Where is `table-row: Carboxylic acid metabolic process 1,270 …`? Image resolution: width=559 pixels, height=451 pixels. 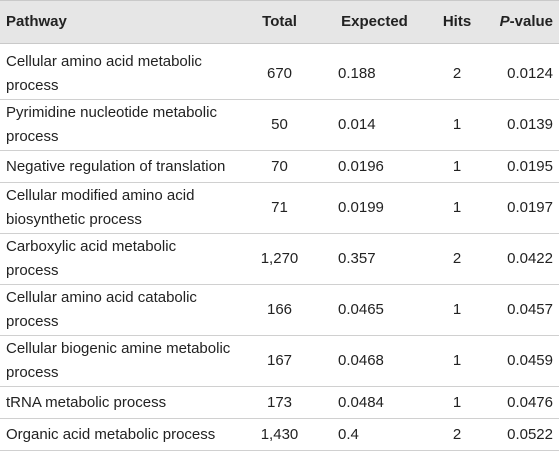 table-row: Carboxylic acid metabolic process 1,270 … is located at coordinates (279, 259).